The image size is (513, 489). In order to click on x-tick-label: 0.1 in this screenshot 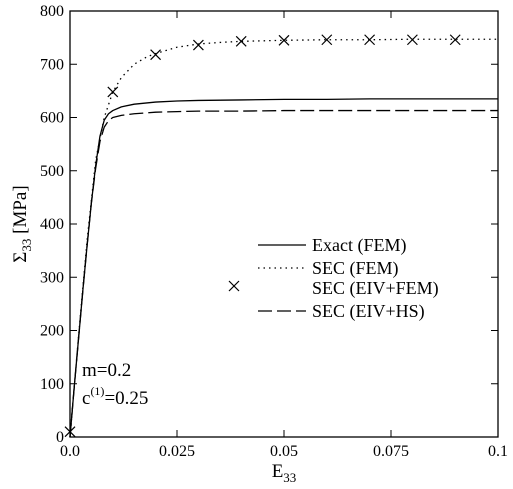, I will do `click(498, 451)`.